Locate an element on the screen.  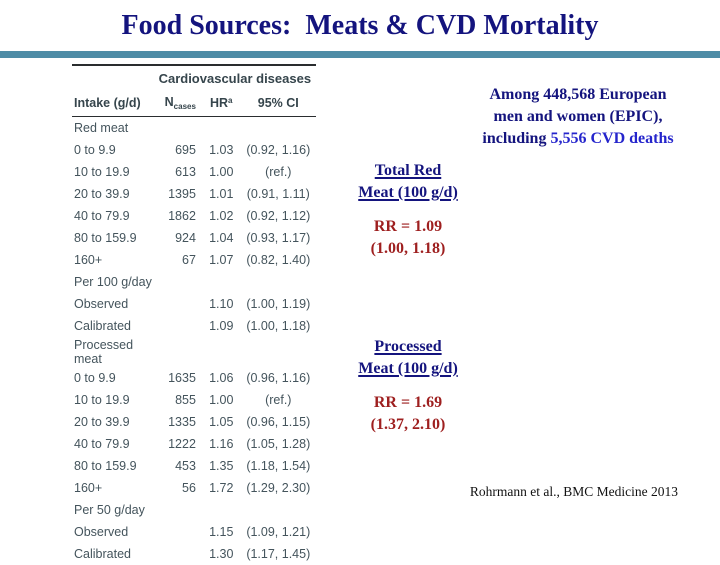
table-row: 10 to 19.9 613 1.00 (ref.) is located at coordinates (194, 172).